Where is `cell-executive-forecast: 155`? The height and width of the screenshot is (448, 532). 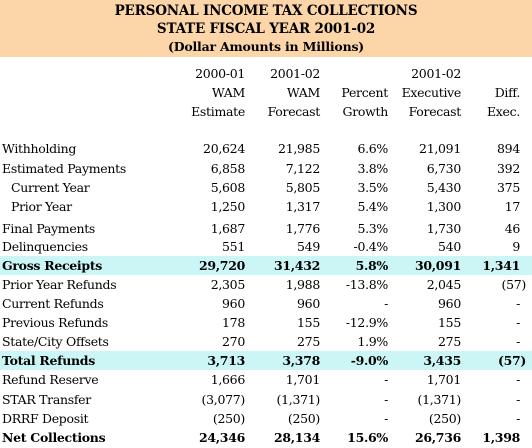
cell-executive-forecast: 155 is located at coordinates (449, 322).